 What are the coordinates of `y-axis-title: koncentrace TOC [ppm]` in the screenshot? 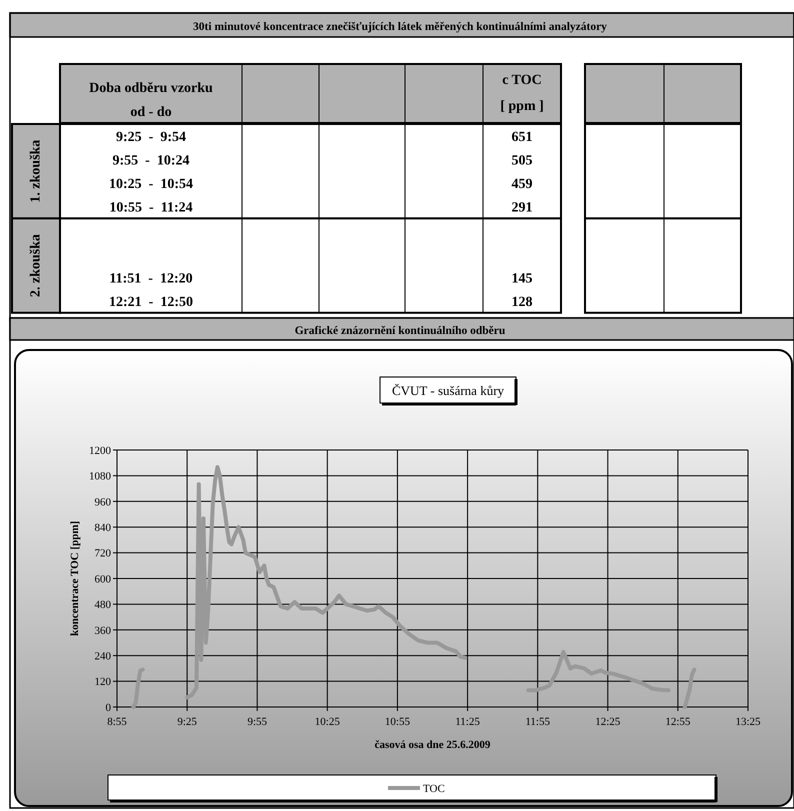 It's located at (75, 578).